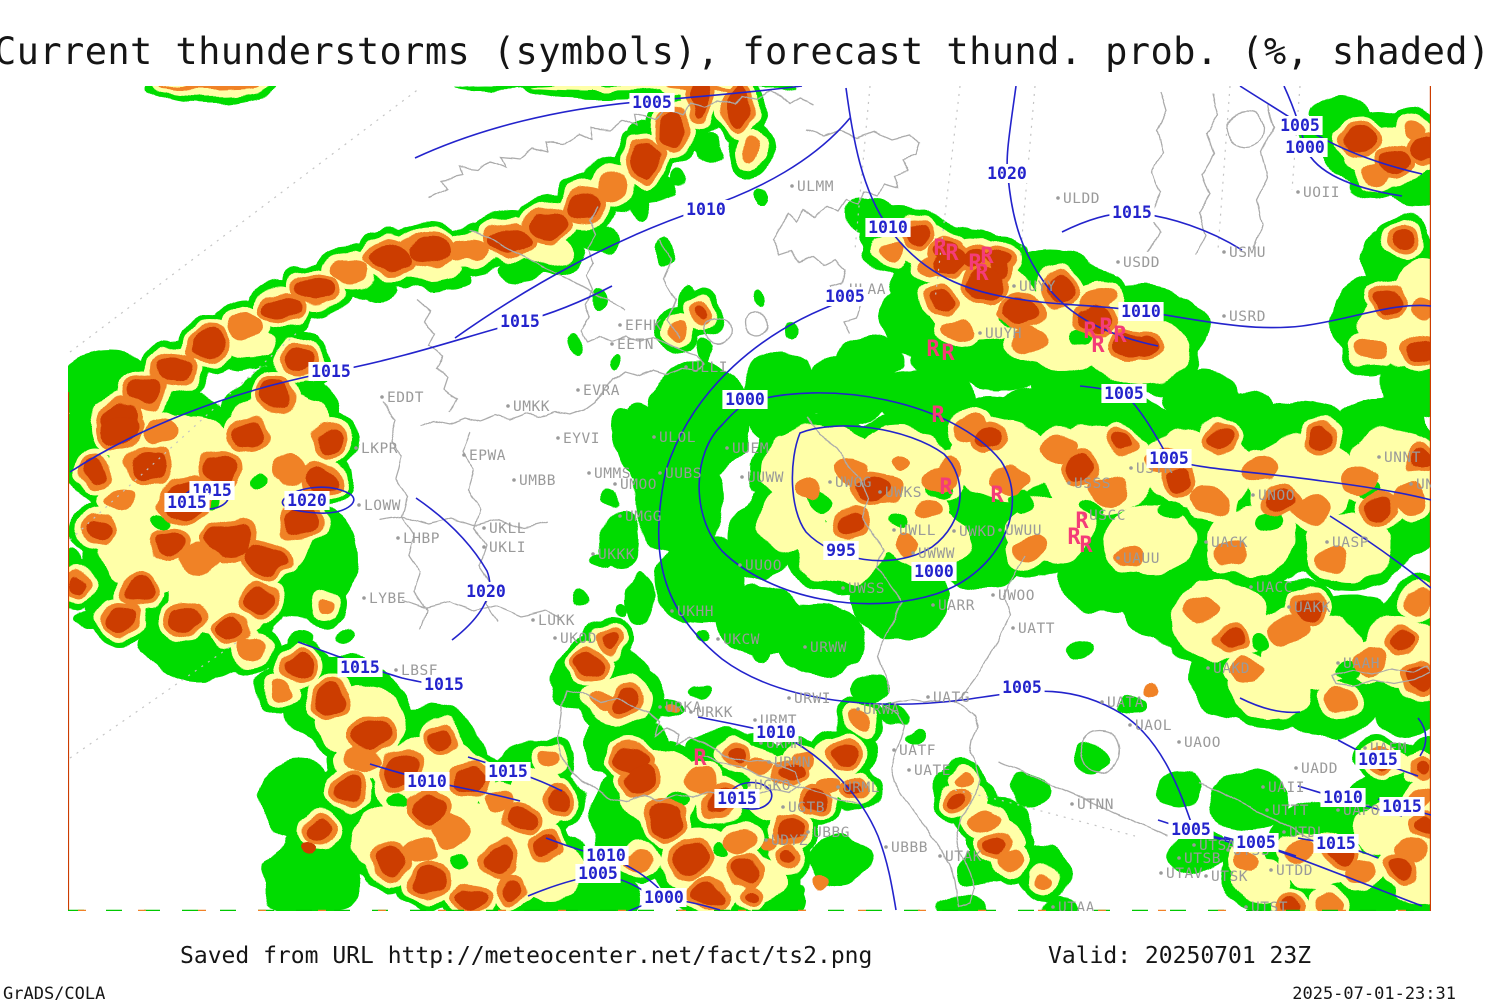 The image size is (1500, 1000). What do you see at coordinates (1274, 588) in the screenshot?
I see `station-label: UACC` at bounding box center [1274, 588].